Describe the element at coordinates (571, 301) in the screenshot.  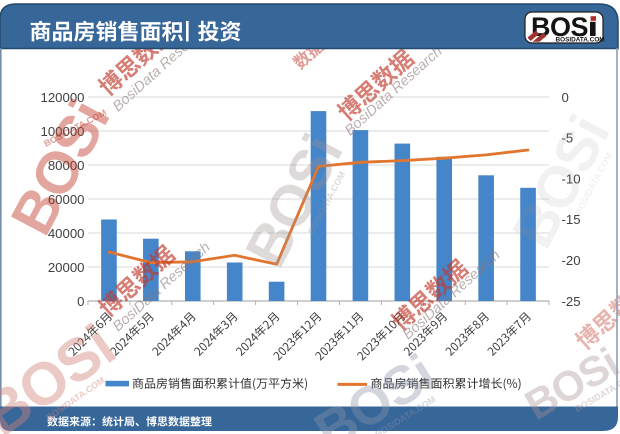
I see `svg-text: -25` at that location.